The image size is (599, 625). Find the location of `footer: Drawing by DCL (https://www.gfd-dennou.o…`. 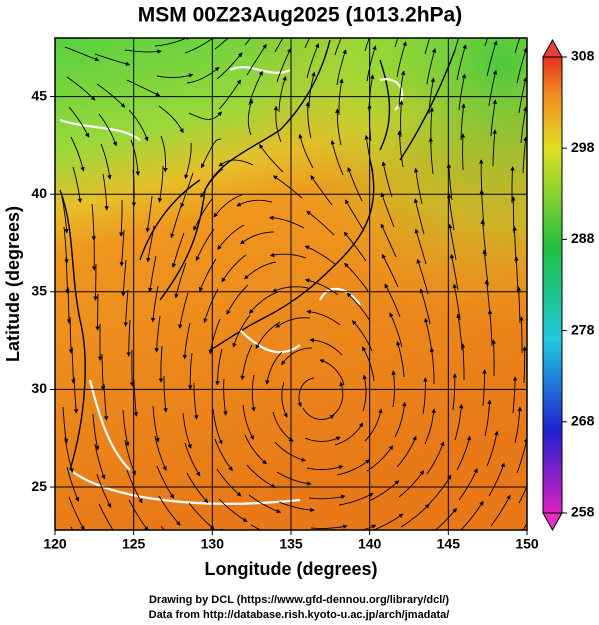

footer: Drawing by DCL (https://www.gfd-dennou.o… is located at coordinates (299, 600).